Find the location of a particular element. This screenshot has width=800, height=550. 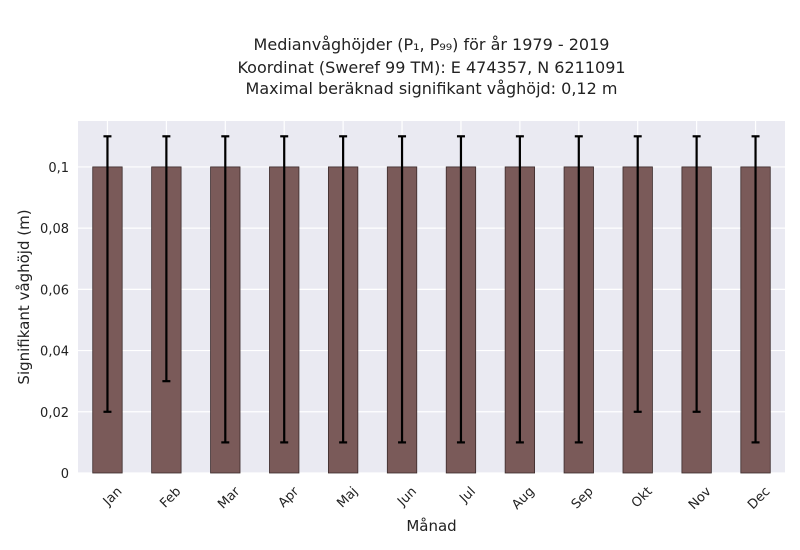

error-bar-jul is located at coordinates (460, 289).